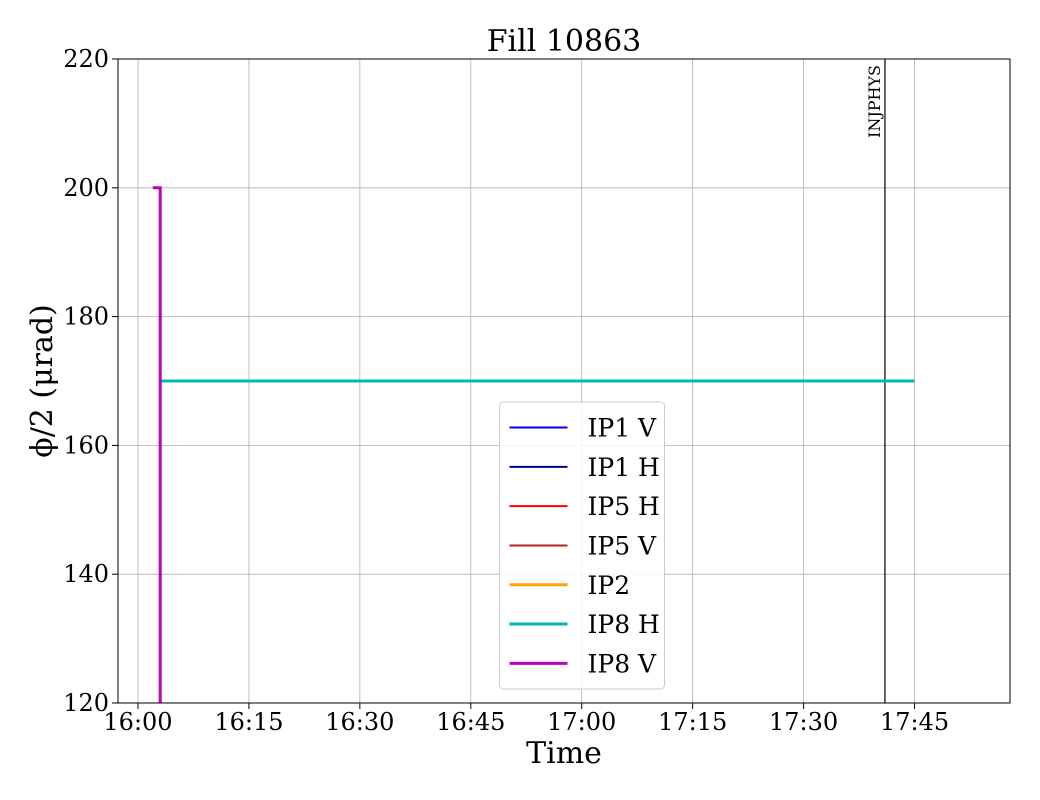  What do you see at coordinates (624, 467) in the screenshot?
I see `legend-label: IP1 H` at bounding box center [624, 467].